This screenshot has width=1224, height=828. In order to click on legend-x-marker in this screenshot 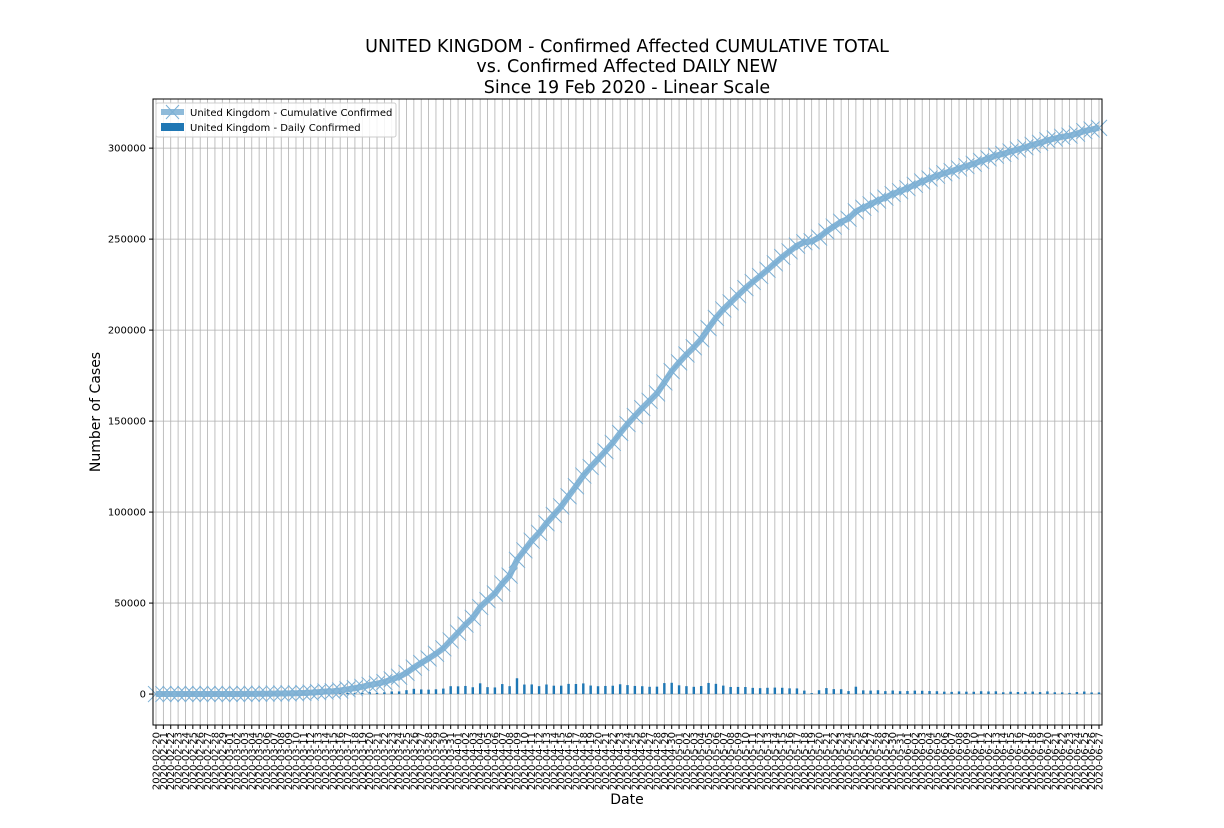, I will do `click(172, 112)`.